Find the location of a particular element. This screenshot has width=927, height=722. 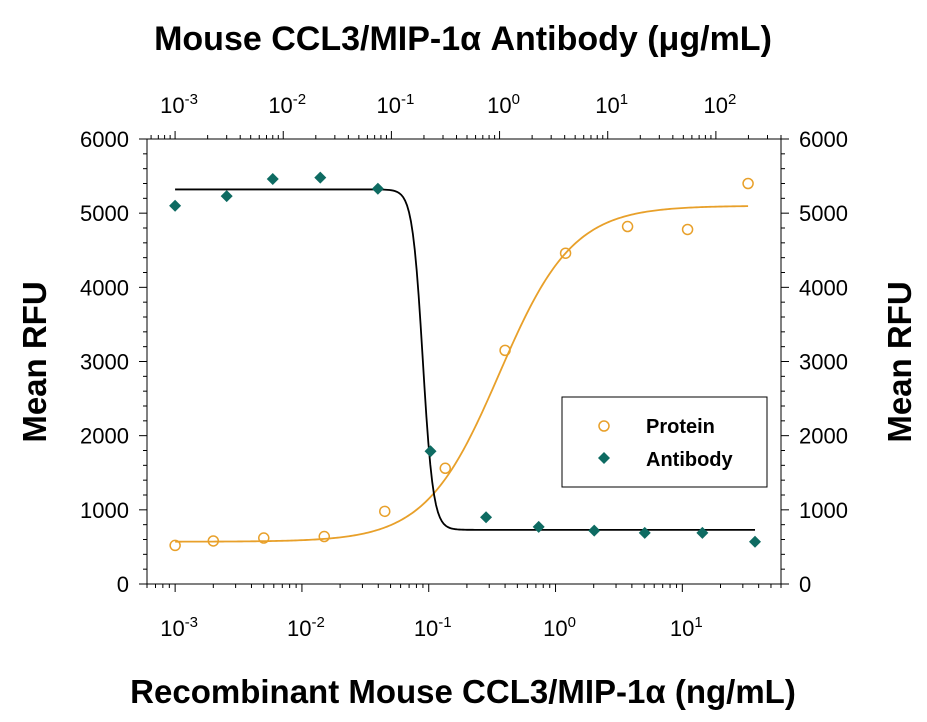

y-left-tick-label: 6000 is located at coordinates (104, 139).